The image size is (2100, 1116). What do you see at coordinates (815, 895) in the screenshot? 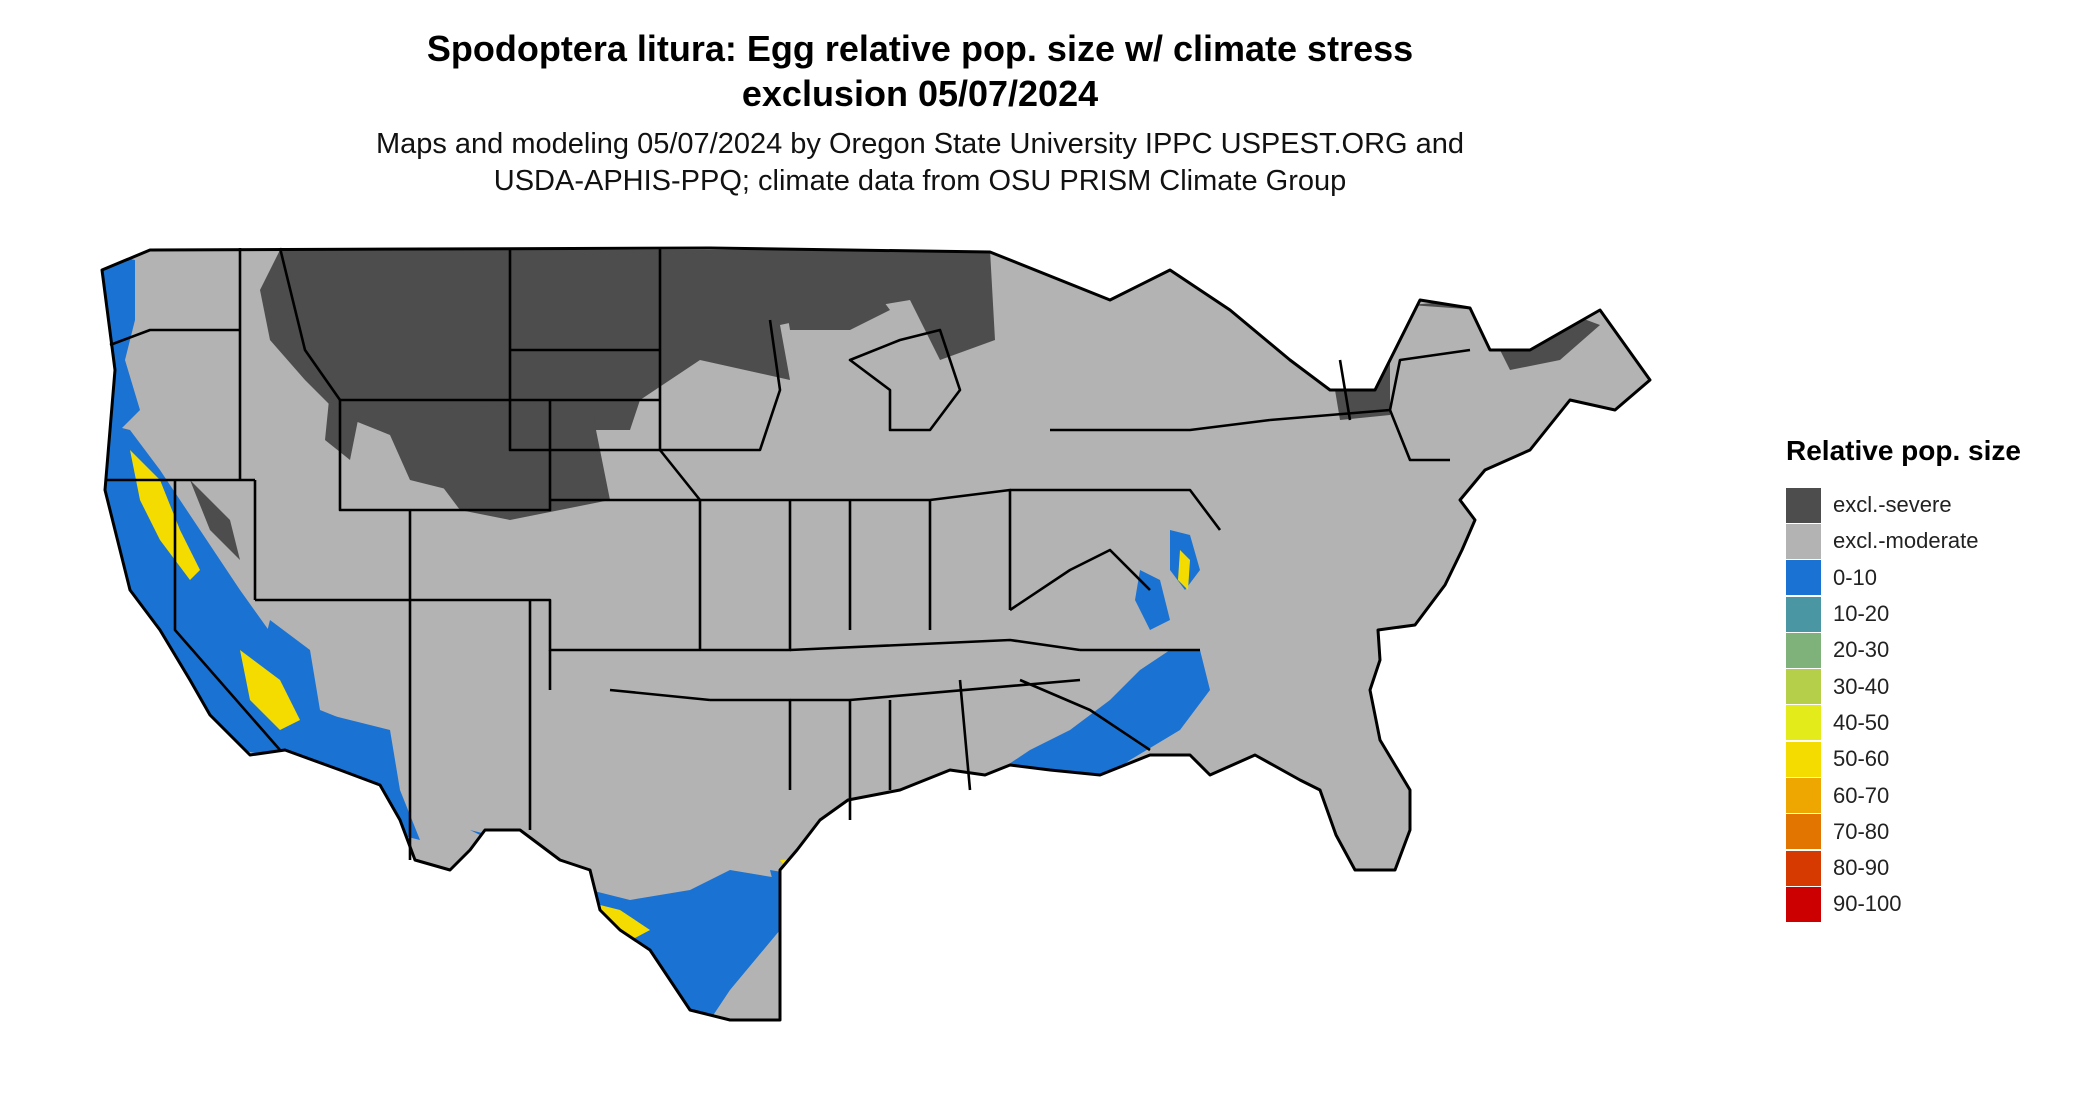
I see `blue-louisiana-gulf` at bounding box center [815, 895].